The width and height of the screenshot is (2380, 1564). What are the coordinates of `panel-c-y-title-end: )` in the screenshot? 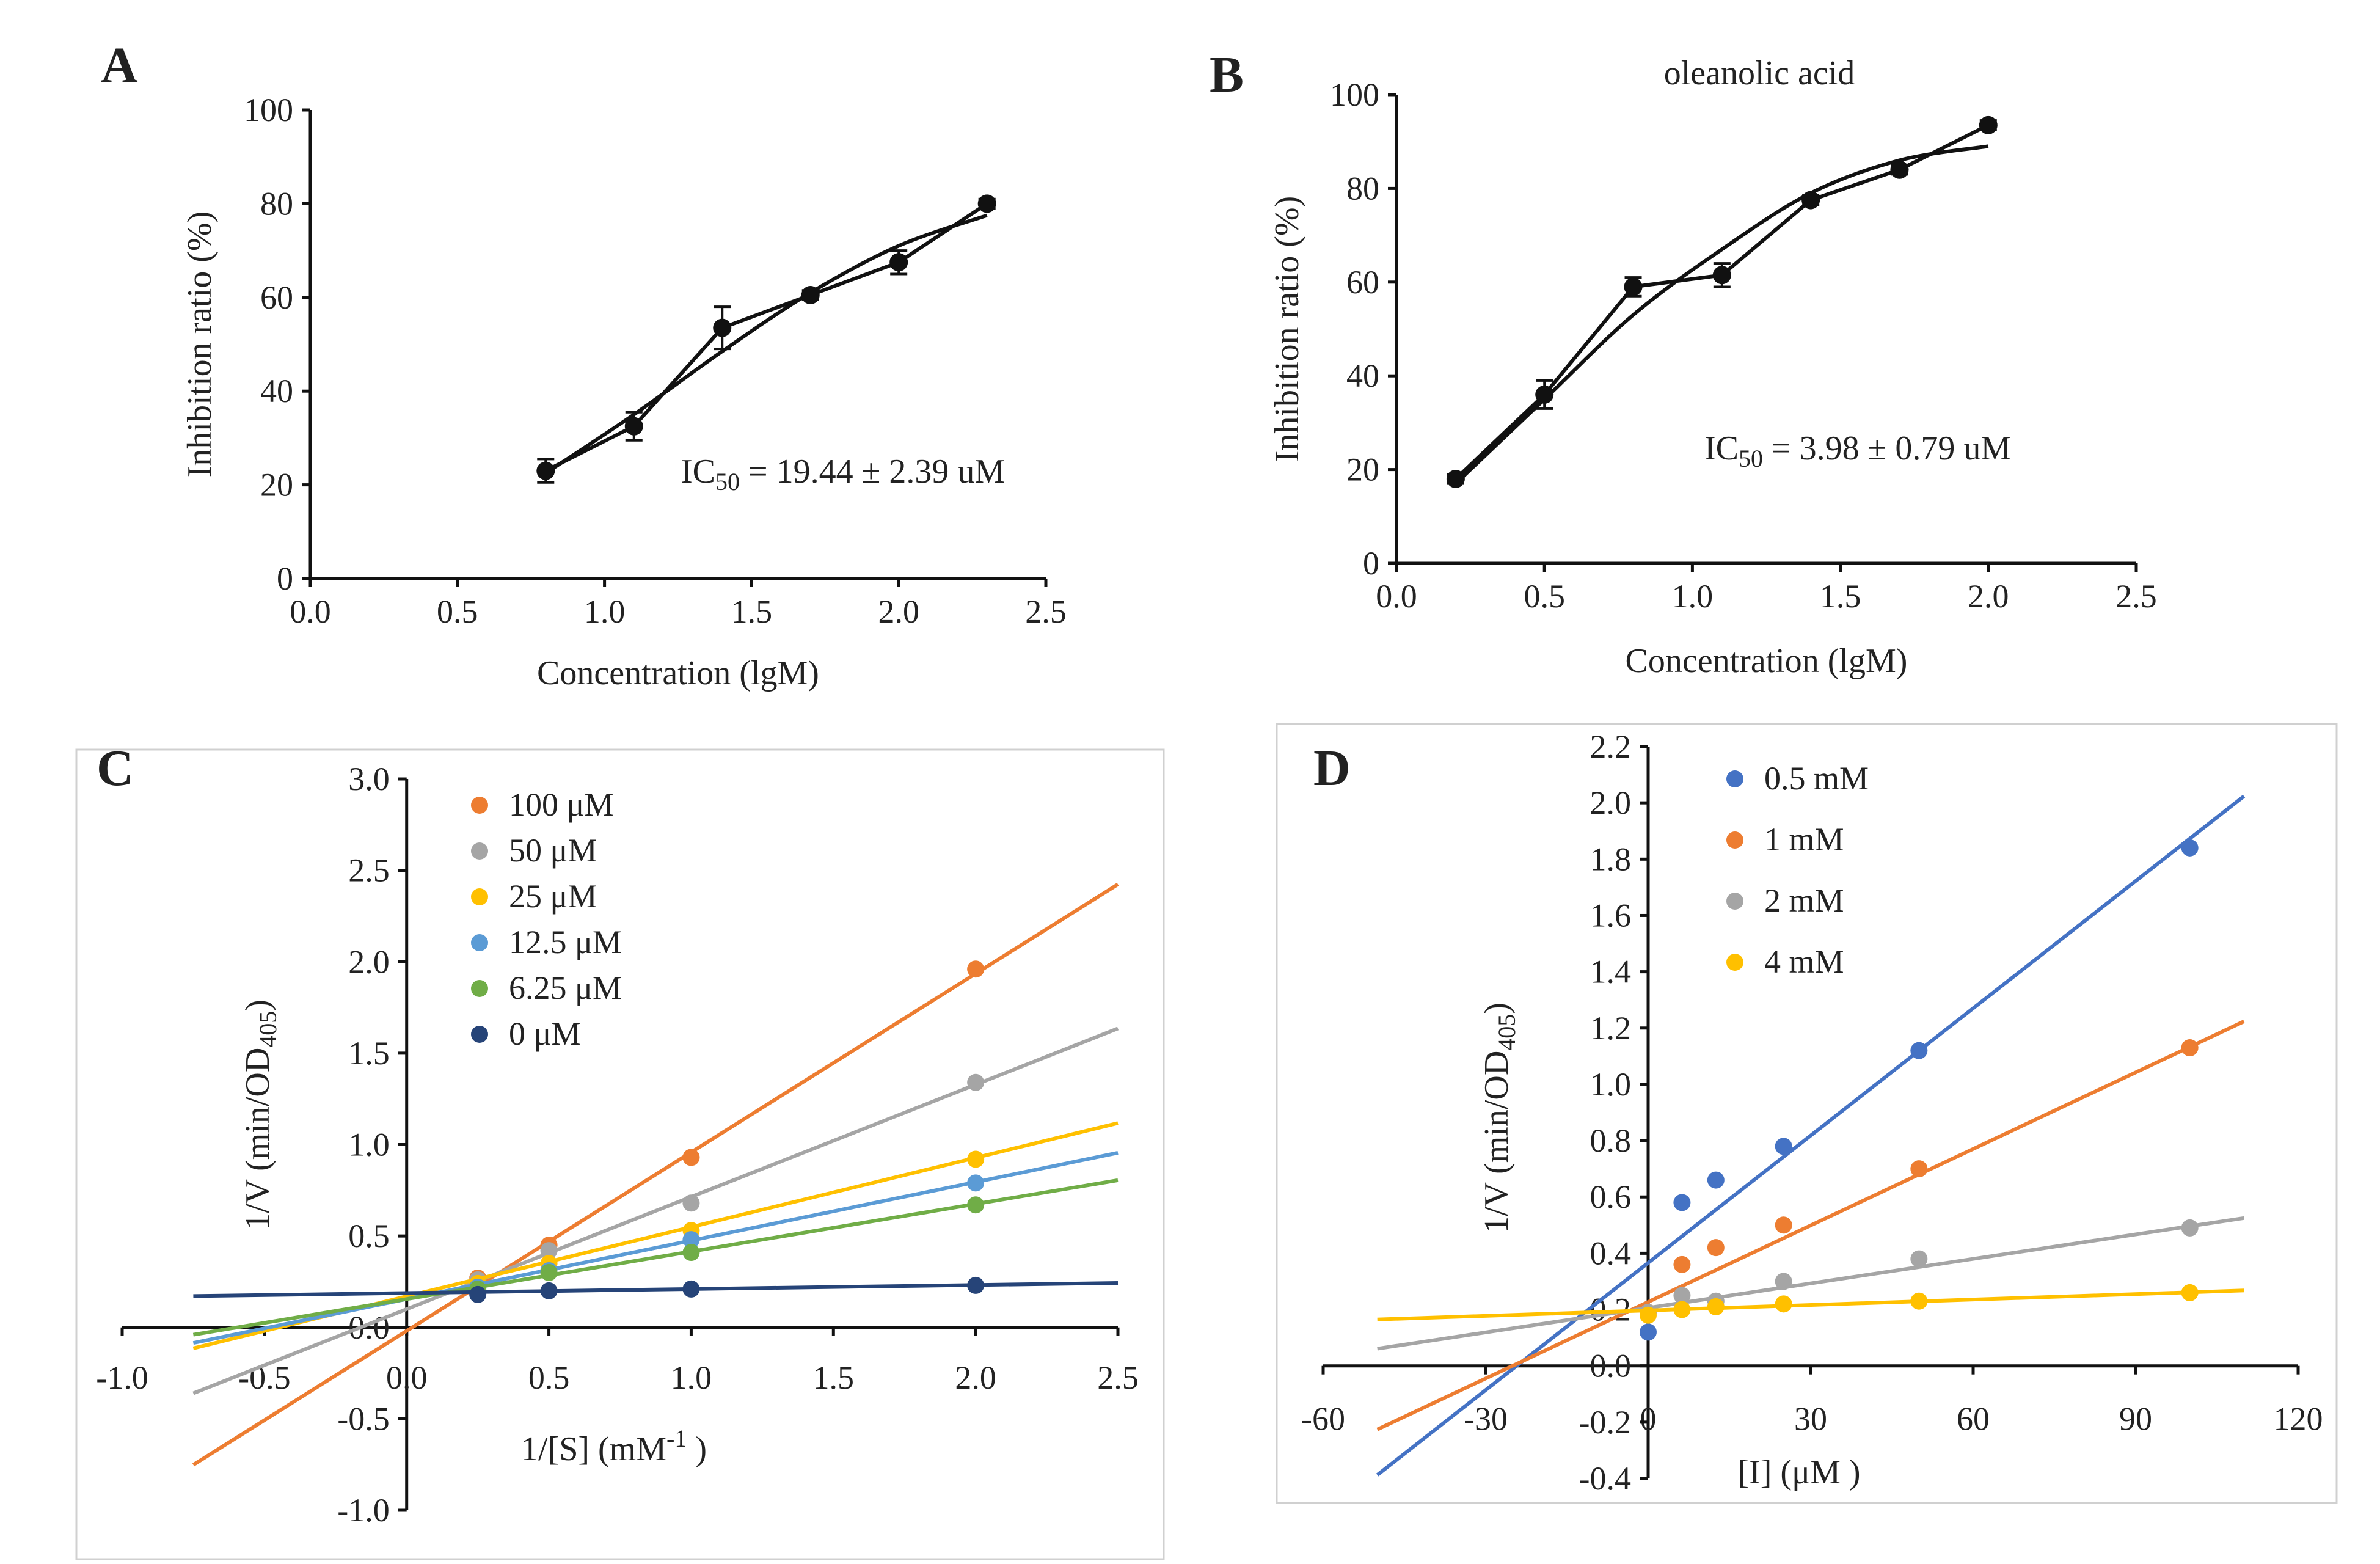 It's located at (258, 1005).